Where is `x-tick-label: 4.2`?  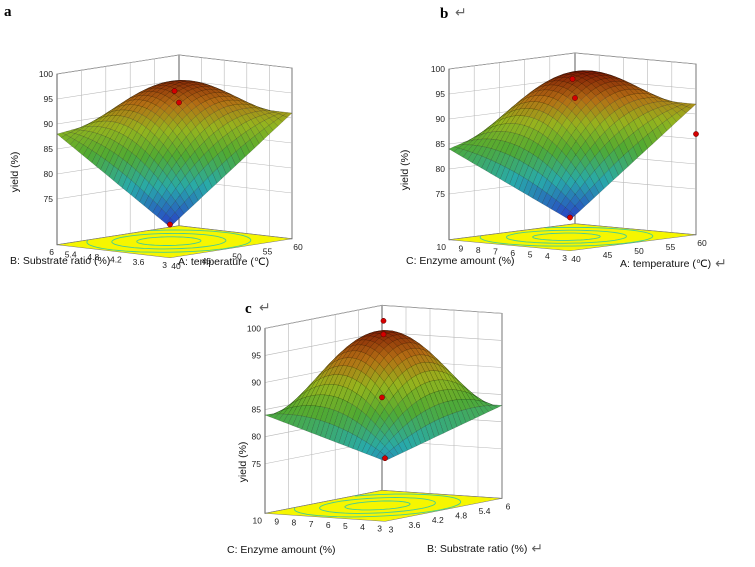 x-tick-label: 4.2 is located at coordinates (438, 520).